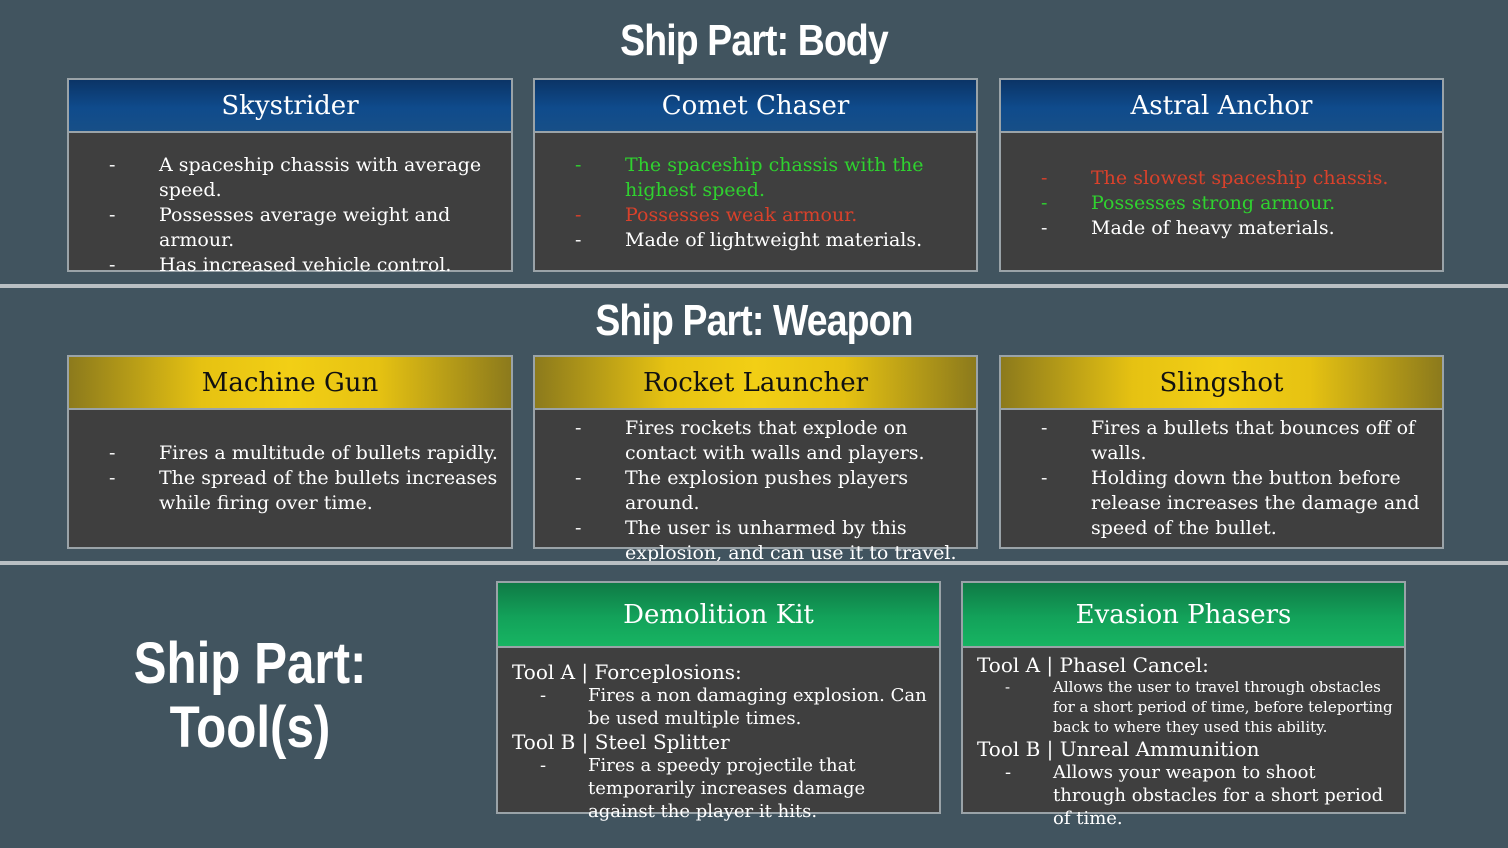  Describe the element at coordinates (755, 383) in the screenshot. I see `card-title: Rocket Launcher` at that location.